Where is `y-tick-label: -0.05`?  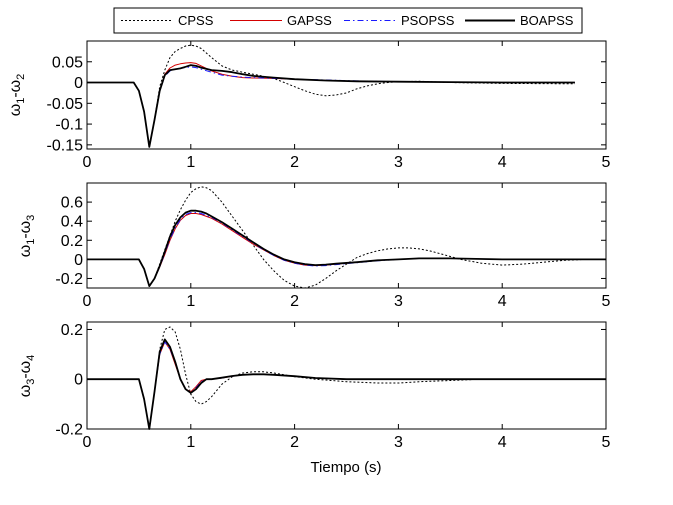 y-tick-label: -0.05 is located at coordinates (65, 104).